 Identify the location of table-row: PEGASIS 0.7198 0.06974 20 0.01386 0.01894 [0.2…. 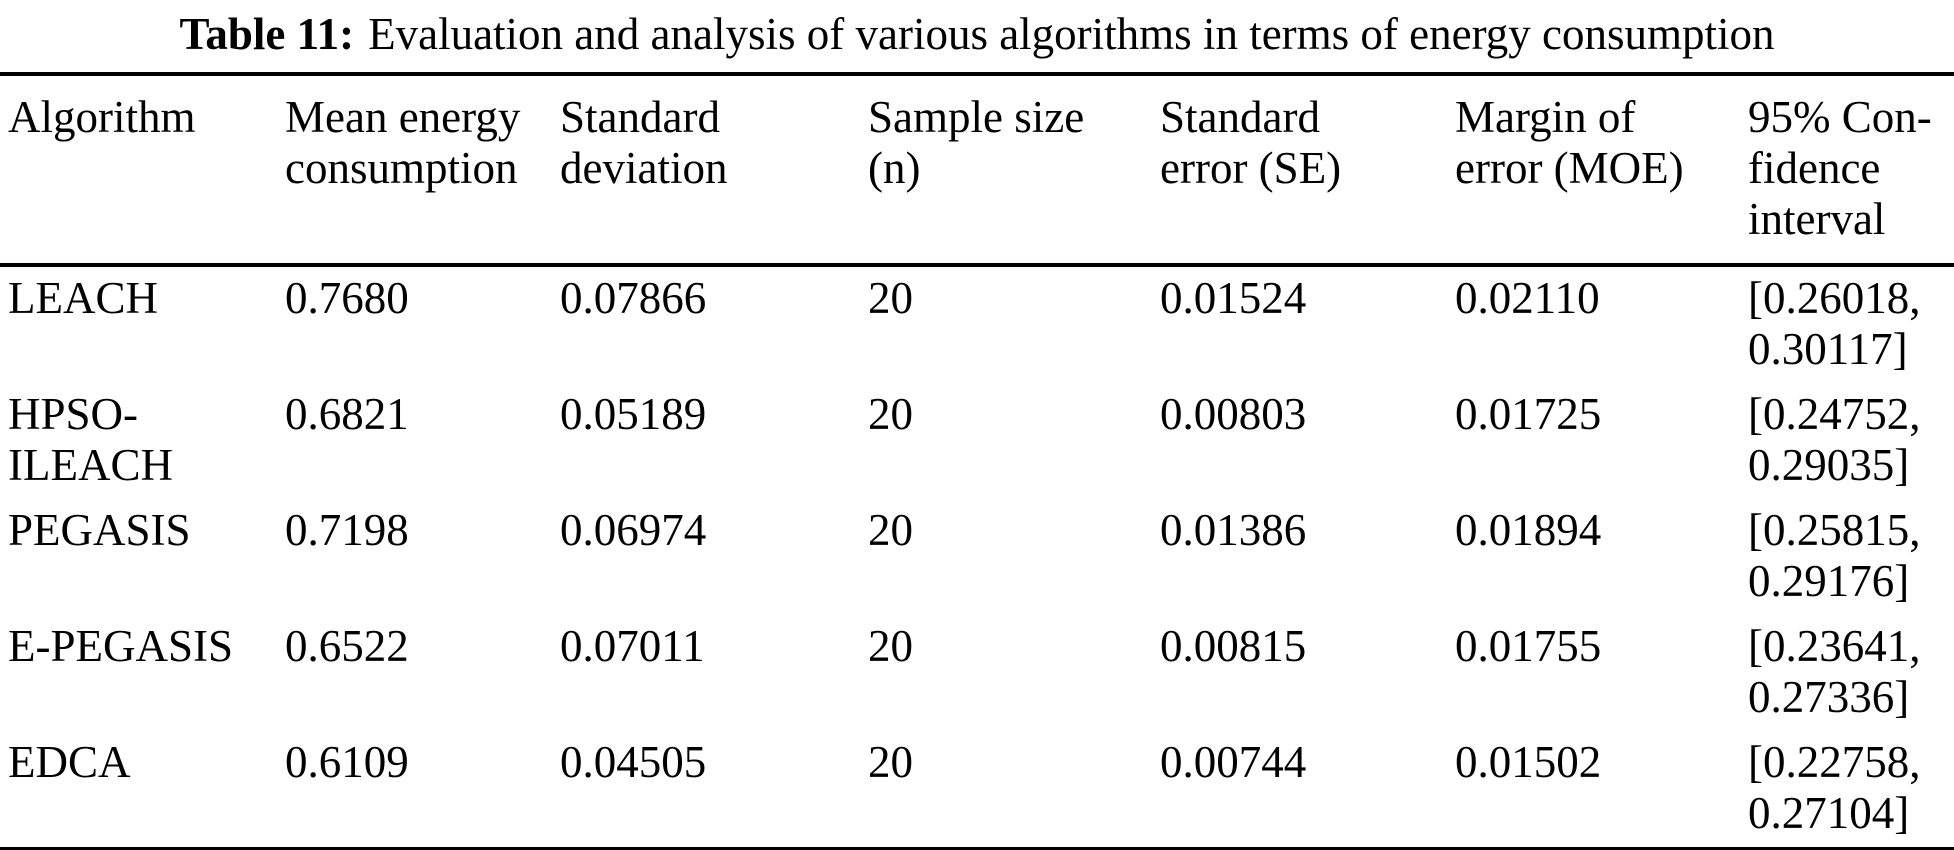
(977, 557).